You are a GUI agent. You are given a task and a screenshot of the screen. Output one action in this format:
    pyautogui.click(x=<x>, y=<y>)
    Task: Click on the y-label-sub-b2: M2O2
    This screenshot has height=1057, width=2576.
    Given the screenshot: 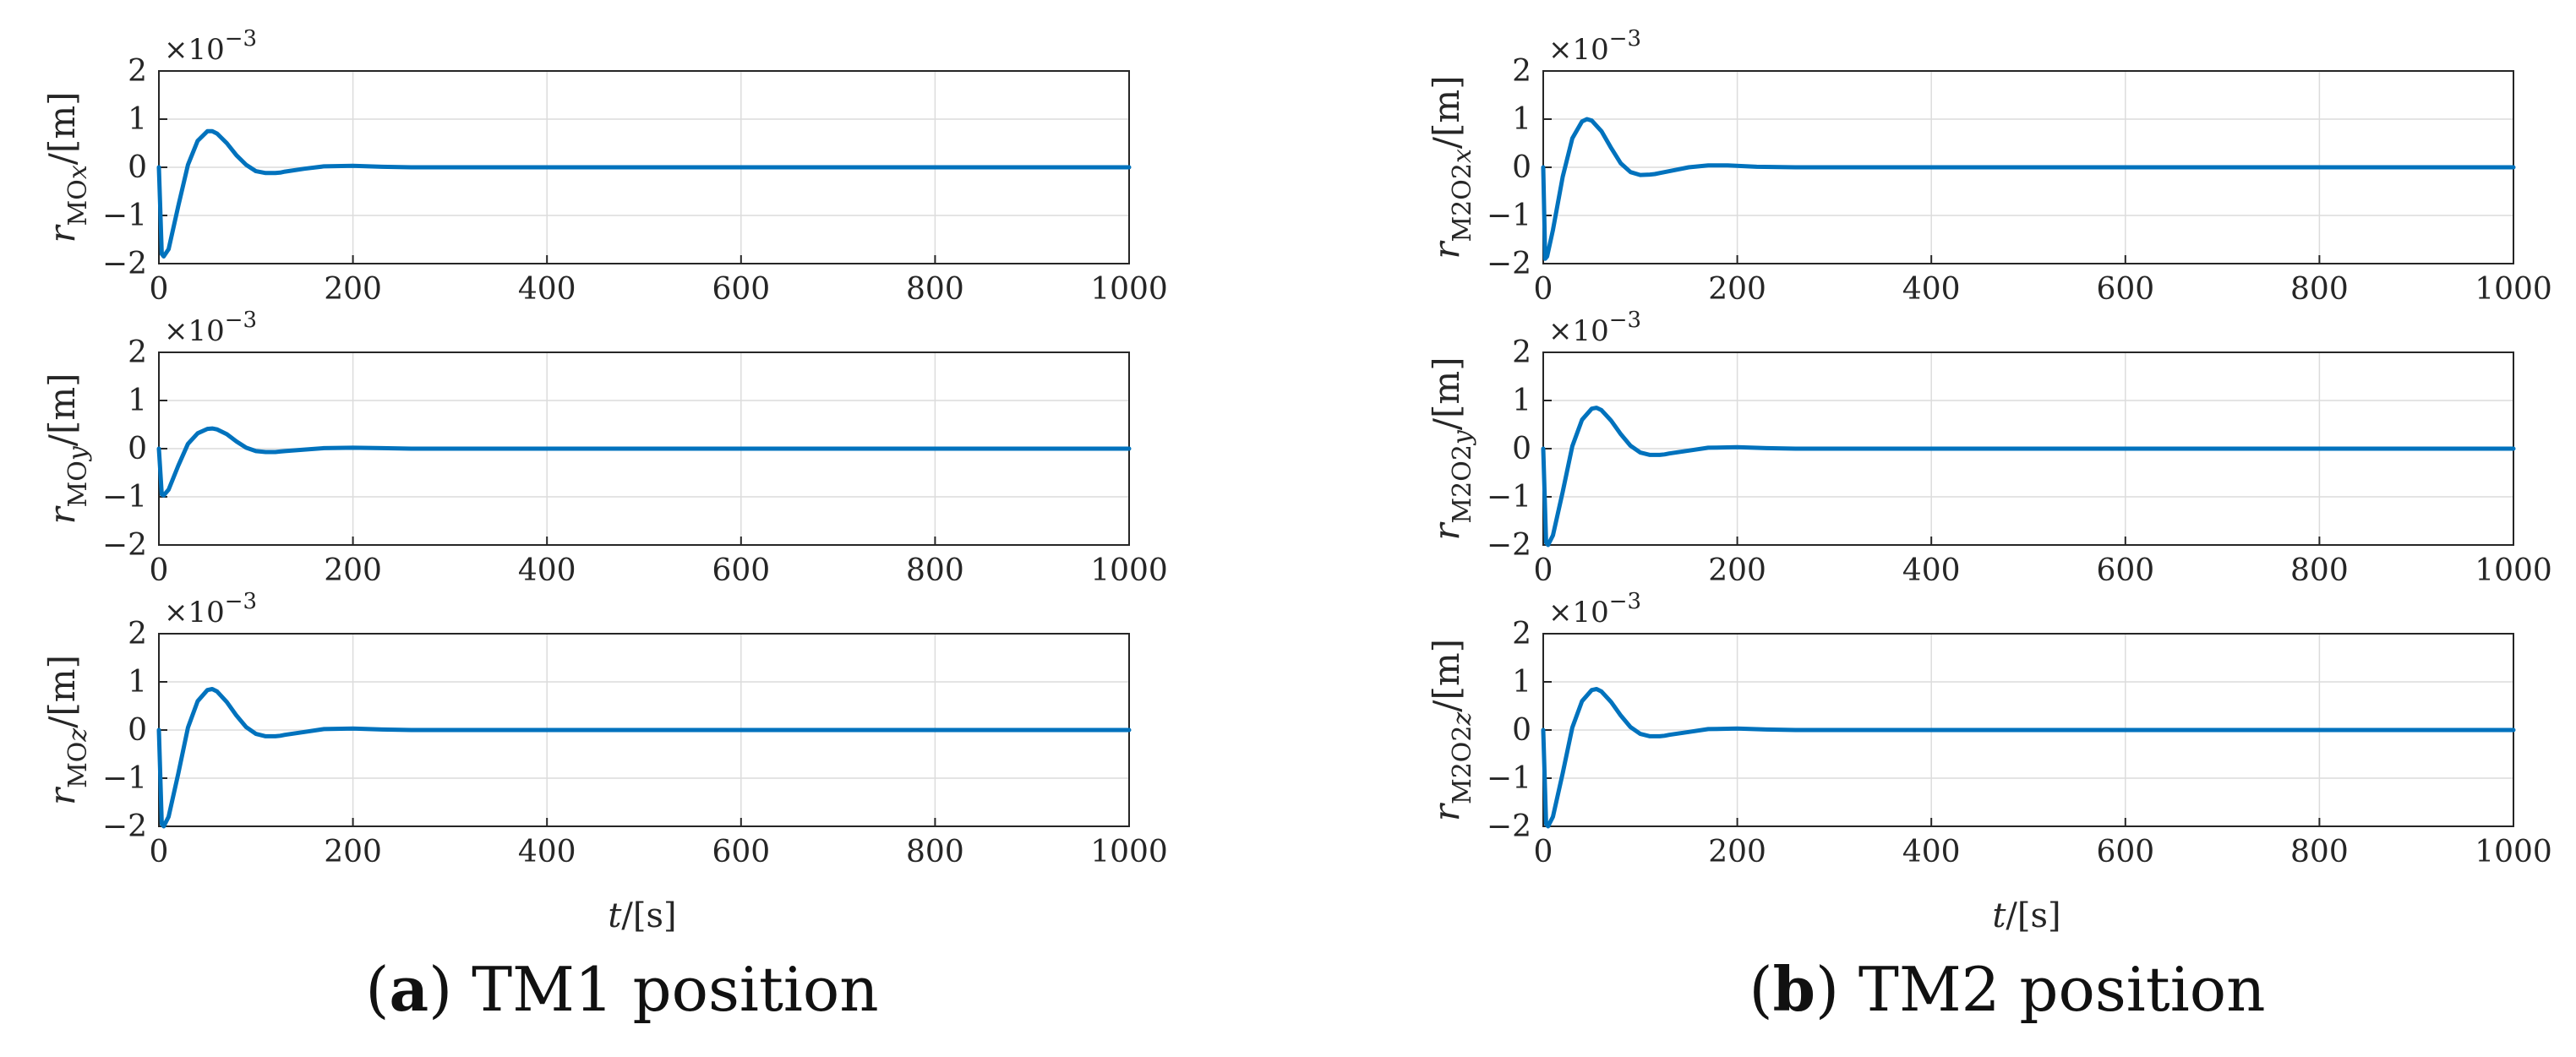 What is the action you would take?
    pyautogui.click(x=1462, y=484)
    